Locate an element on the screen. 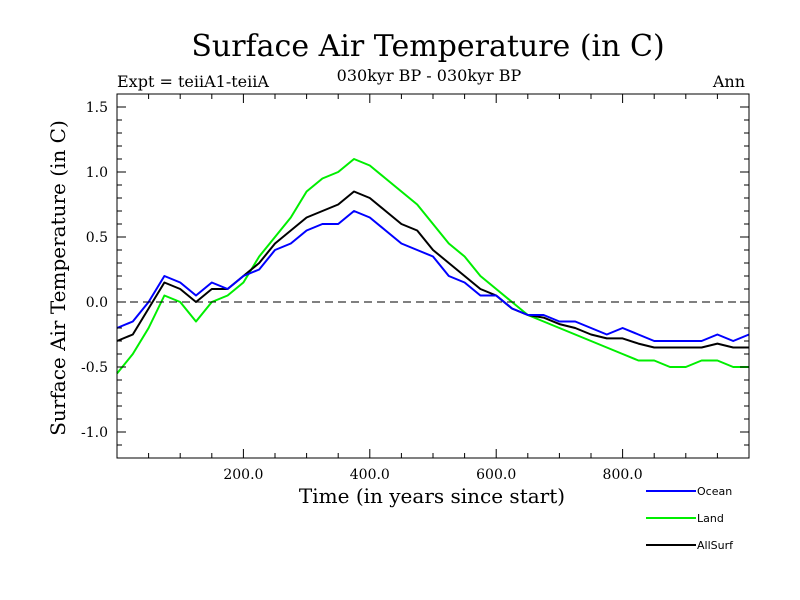  y-tick-label: 1.5 is located at coordinates (97, 108).